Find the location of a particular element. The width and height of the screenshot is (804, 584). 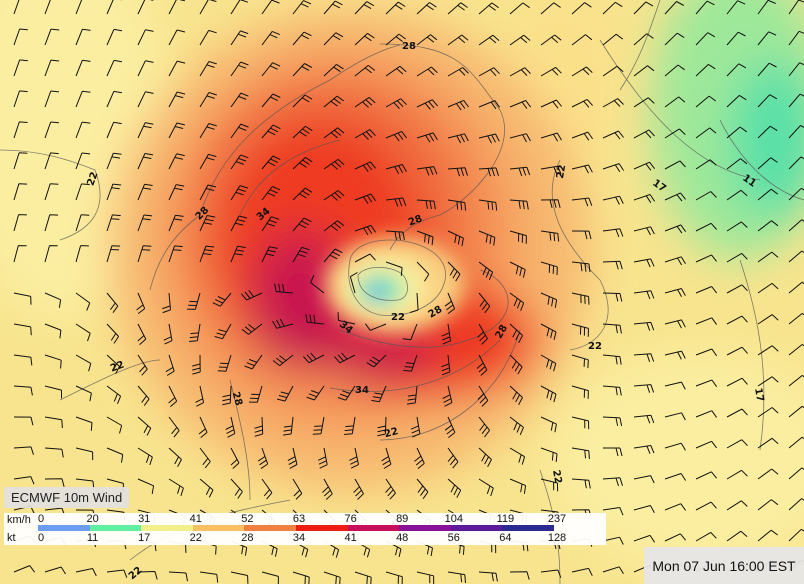

legend-tick-label: 20 is located at coordinates (92, 519).